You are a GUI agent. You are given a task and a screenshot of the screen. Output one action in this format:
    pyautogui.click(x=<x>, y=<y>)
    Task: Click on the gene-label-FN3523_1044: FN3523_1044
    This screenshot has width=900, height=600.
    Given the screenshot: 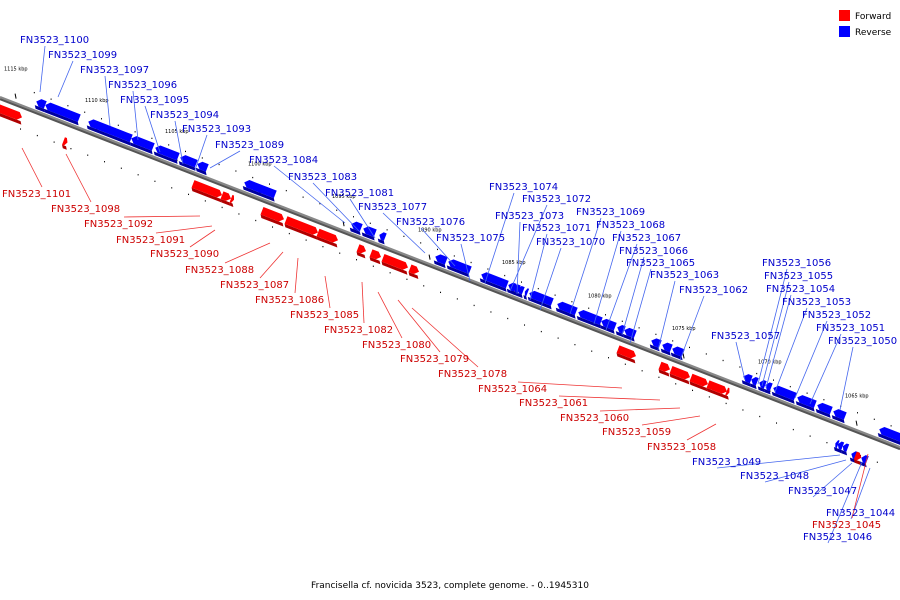 What is the action you would take?
    pyautogui.click(x=860, y=513)
    